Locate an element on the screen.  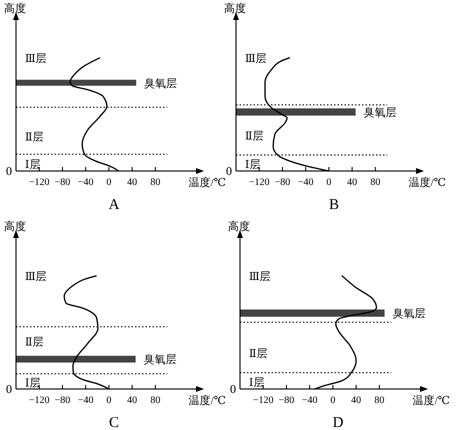
text: D is located at coordinates (338, 422).